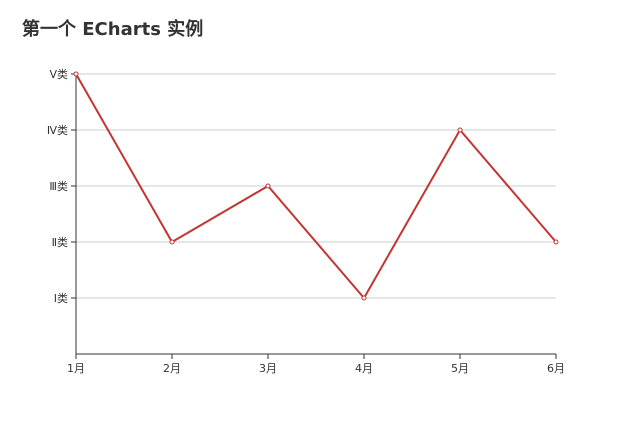 The width and height of the screenshot is (619, 422). Describe the element at coordinates (556, 368) in the screenshot. I see `x-tick-label: 6月` at that location.